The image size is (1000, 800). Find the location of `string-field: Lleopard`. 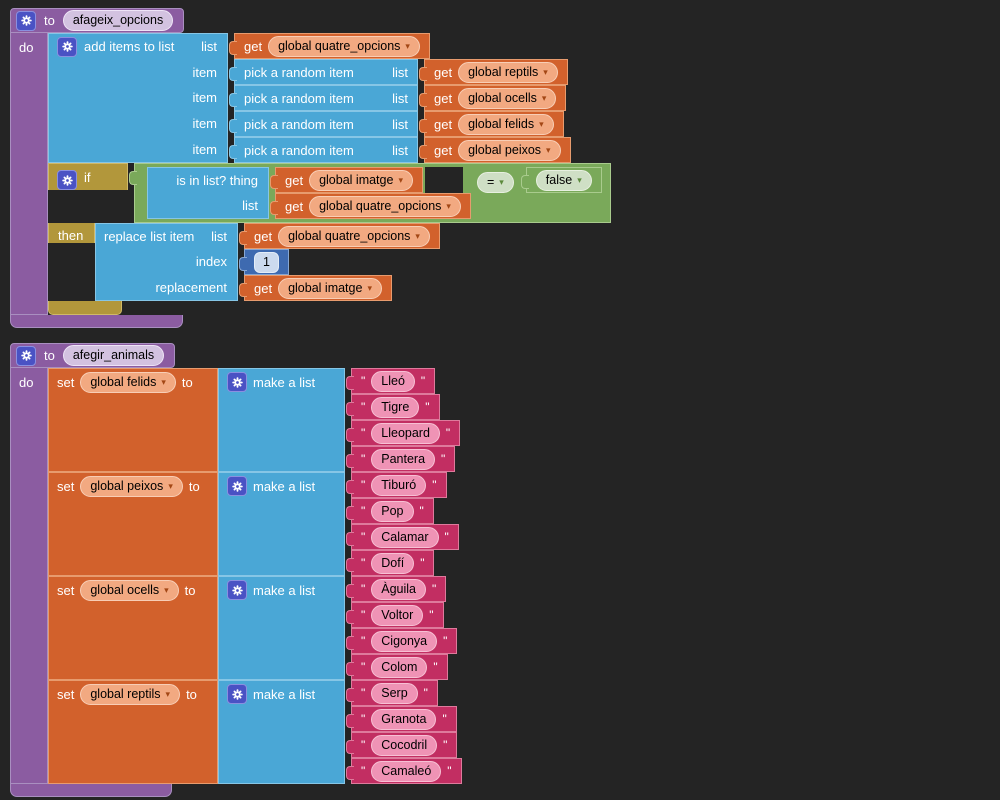

string-field: Lleopard is located at coordinates (405, 433).